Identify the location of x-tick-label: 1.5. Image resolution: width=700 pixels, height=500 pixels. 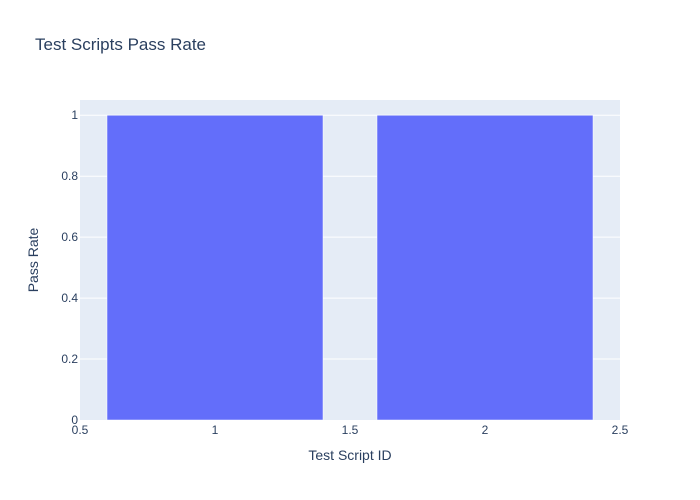
(350, 430).